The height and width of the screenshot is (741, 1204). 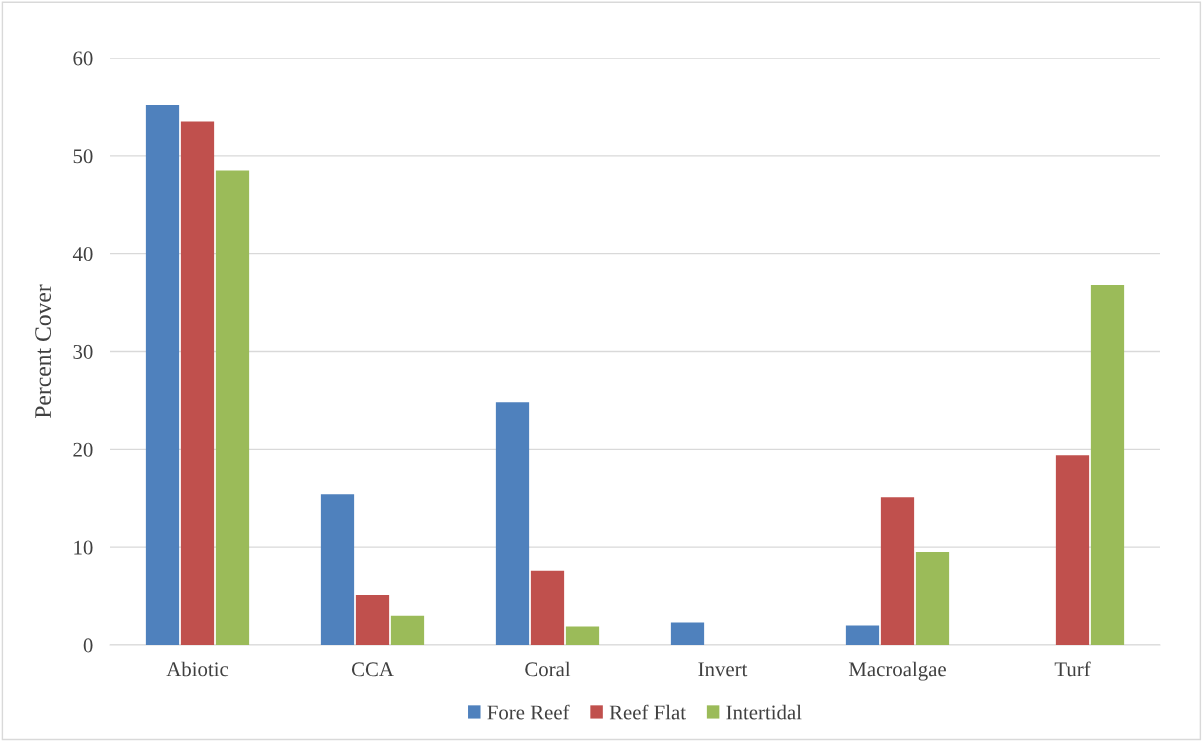 I want to click on x-tick-label: Coral, so click(x=548, y=669).